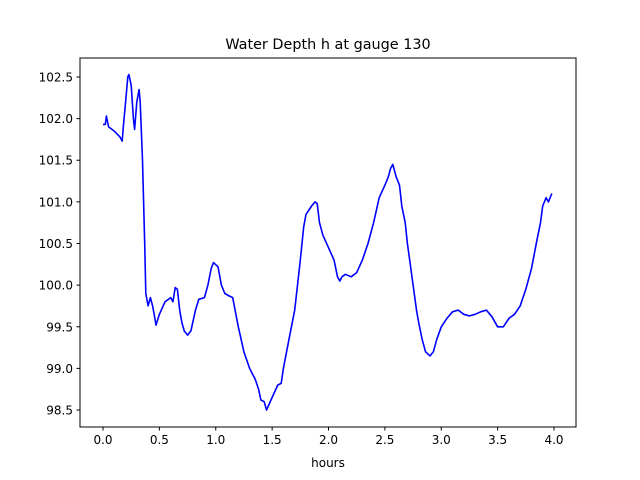  I want to click on y-tick-label: 102.5, so click(56, 77).